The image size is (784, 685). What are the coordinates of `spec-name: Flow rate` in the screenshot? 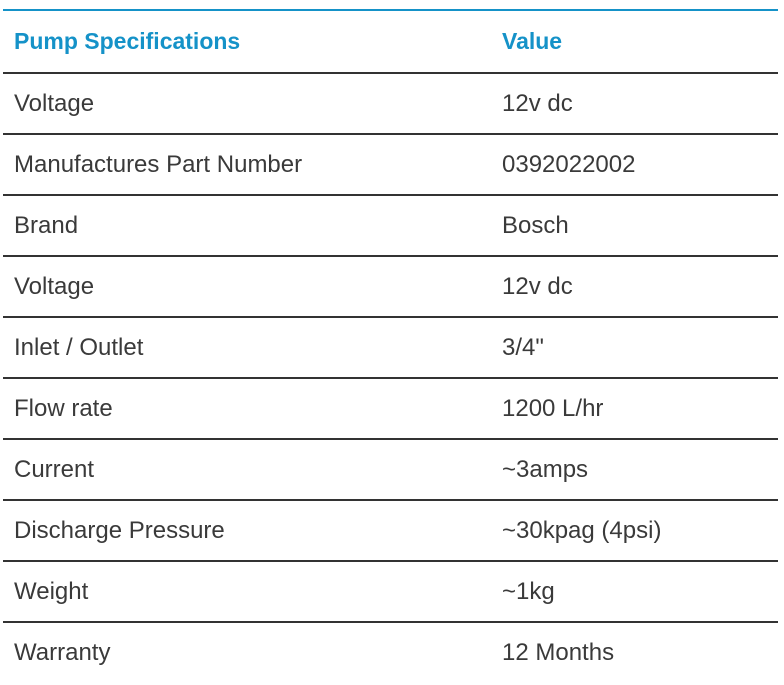 It's located at (247, 409).